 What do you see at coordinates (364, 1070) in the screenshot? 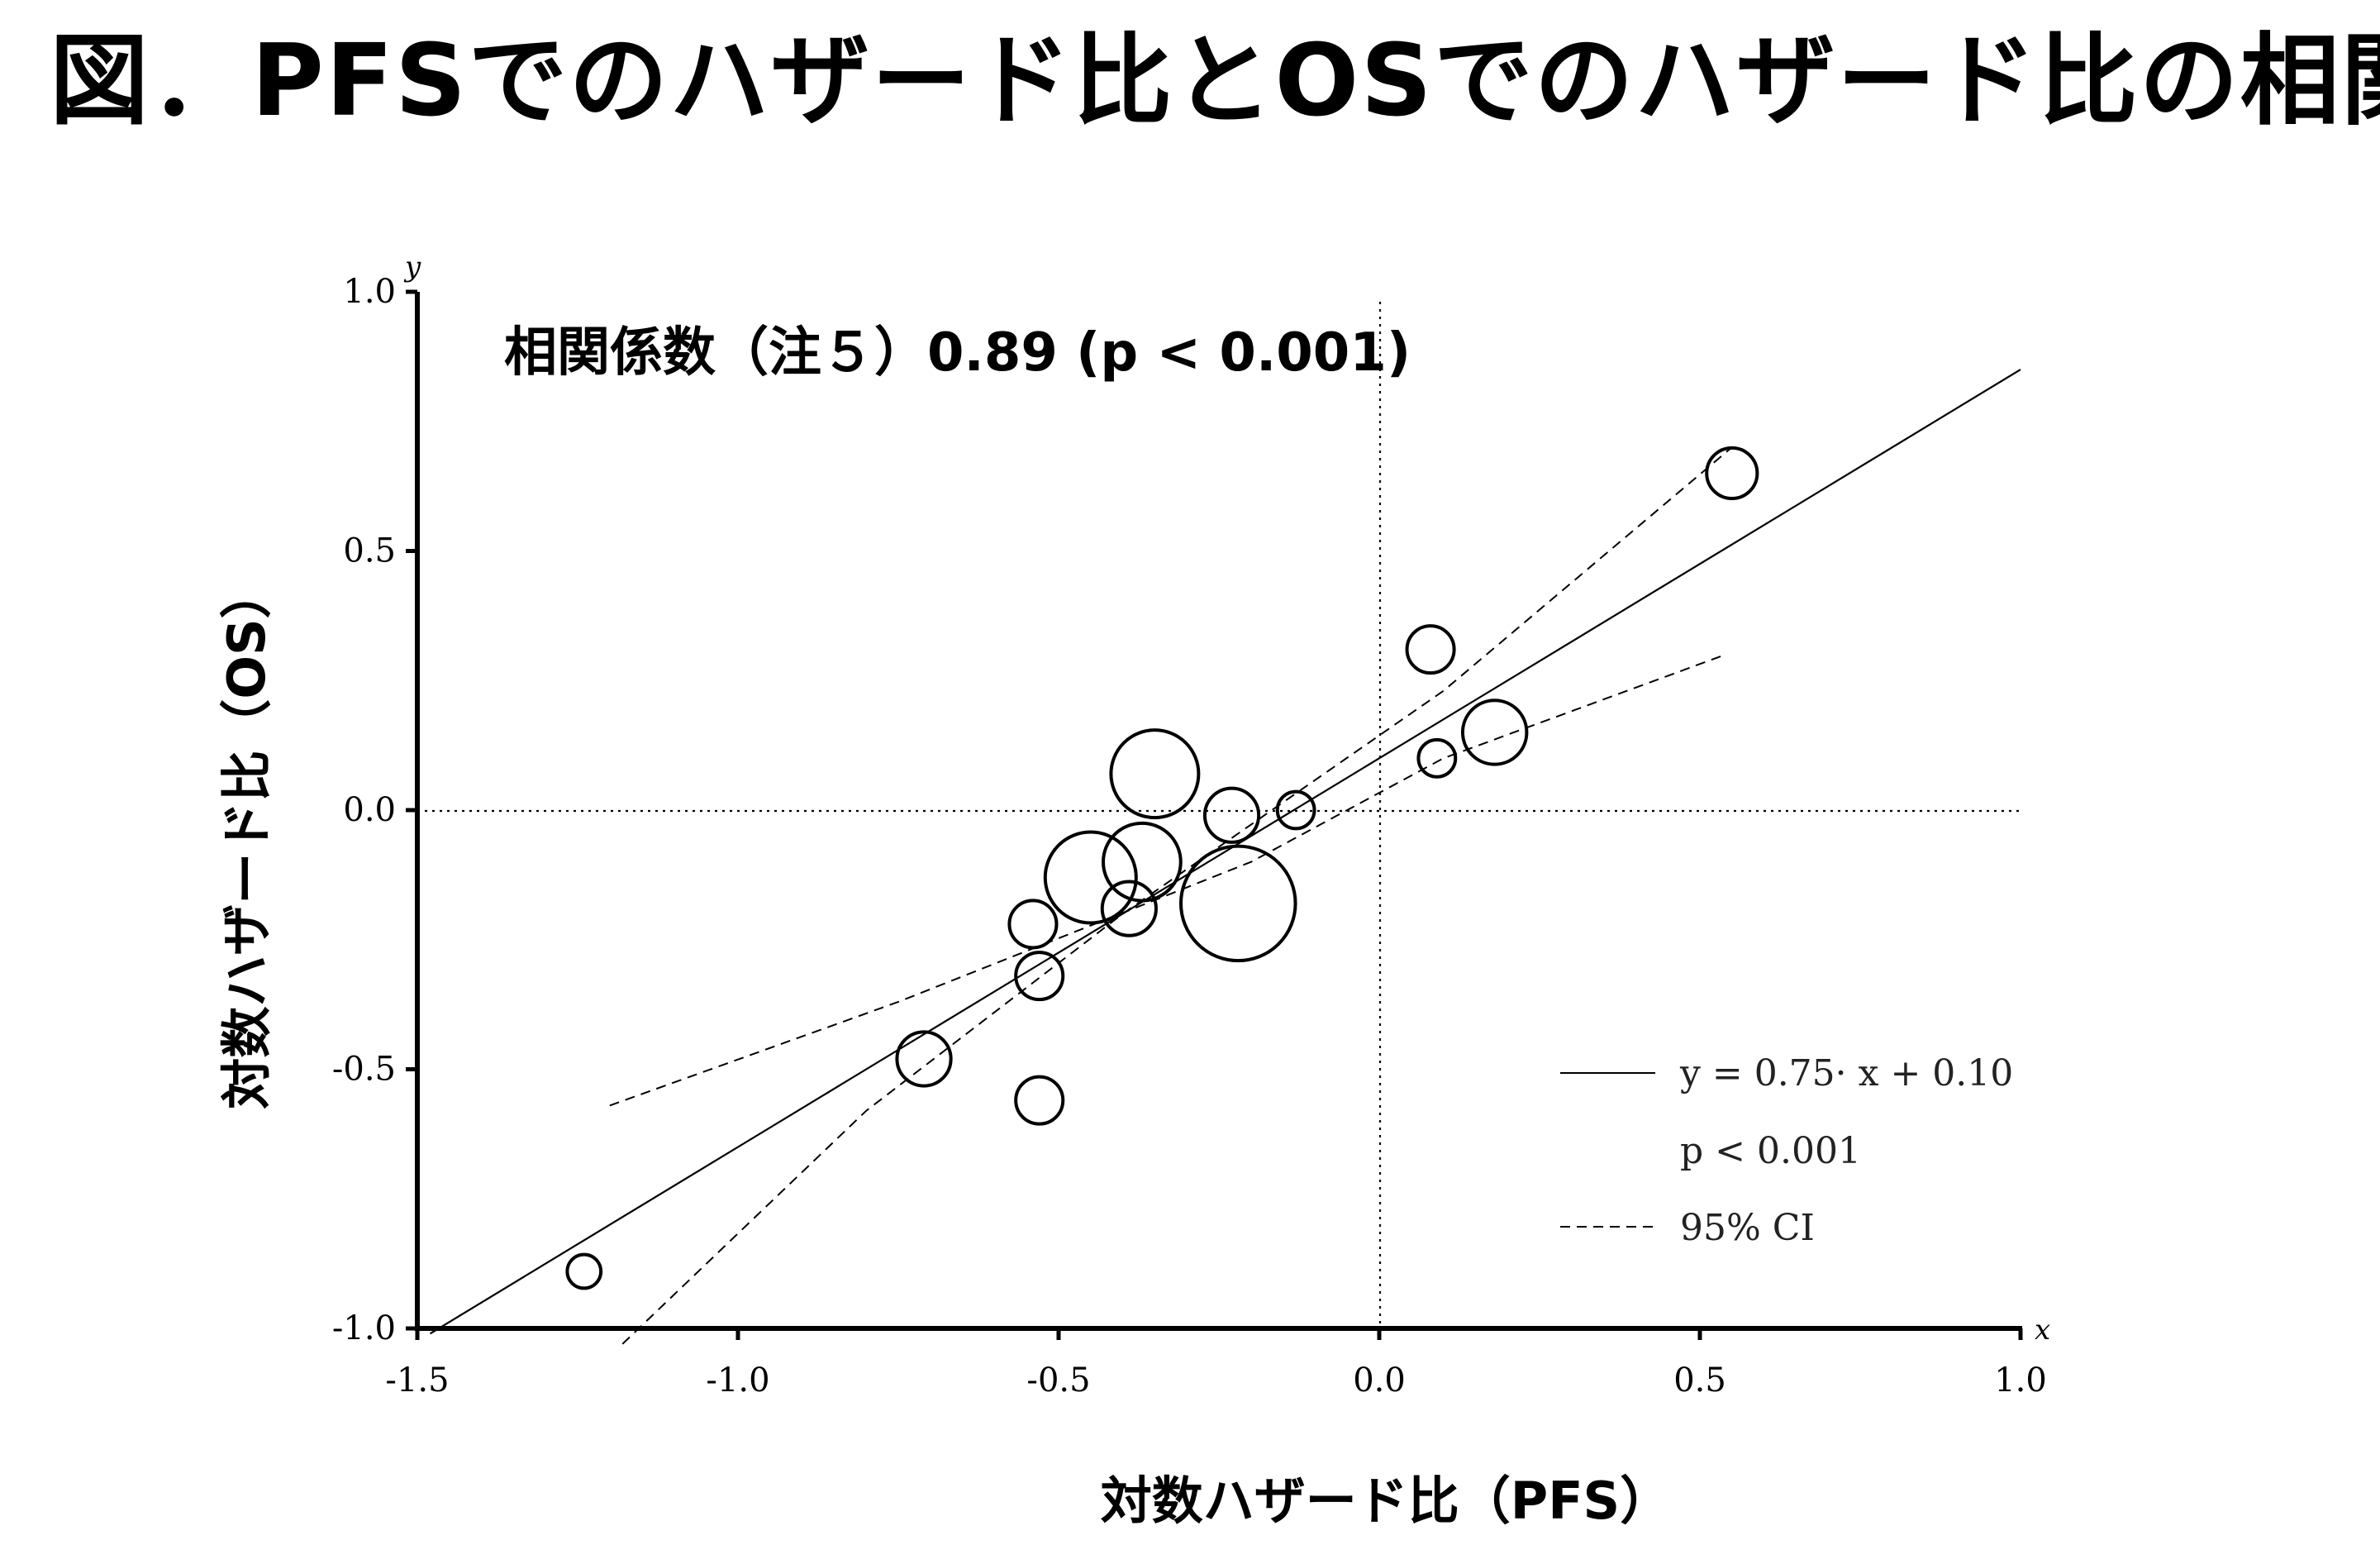
I see `y-tick-label: -0.5` at bounding box center [364, 1070].